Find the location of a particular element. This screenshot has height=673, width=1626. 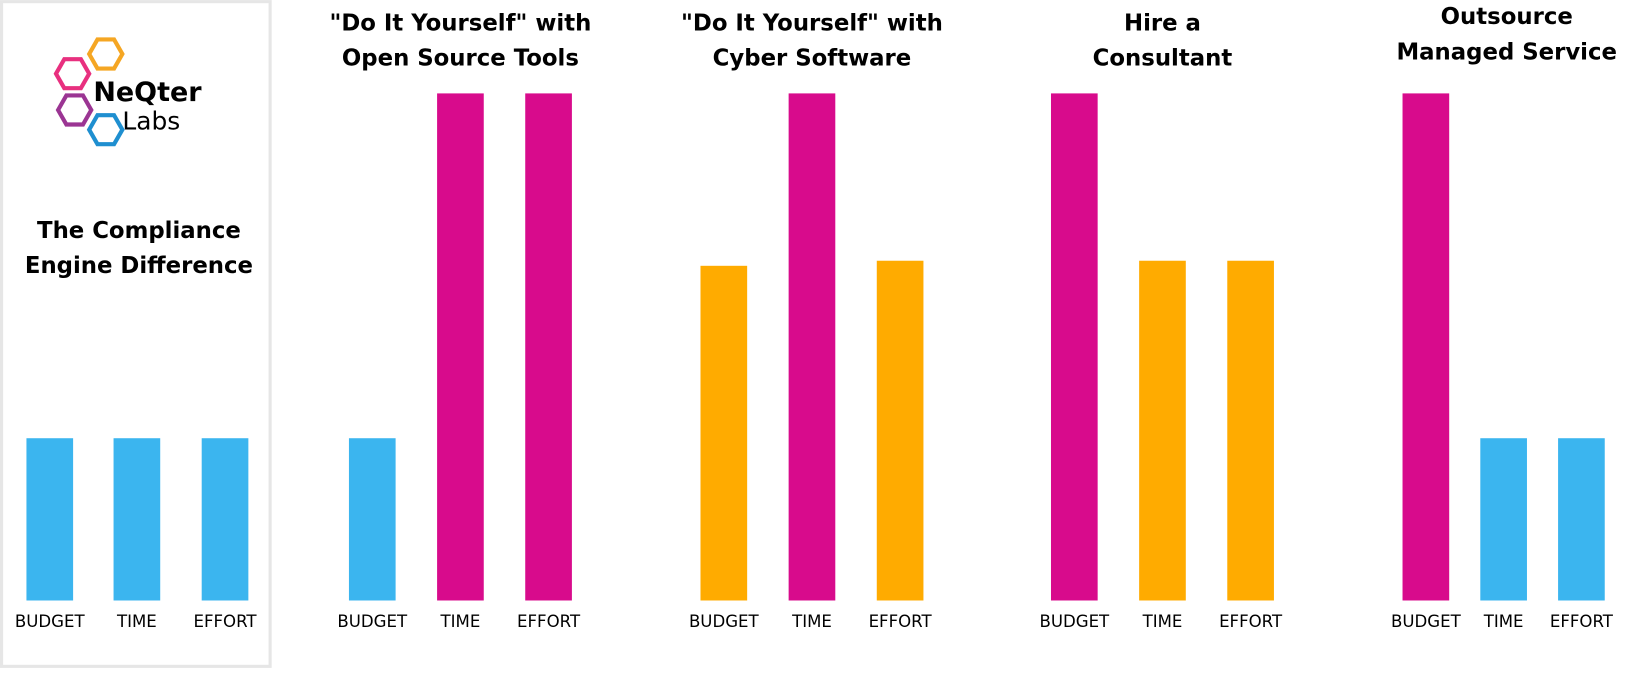

panel-title: Open Source Tools is located at coordinates (460, 59).